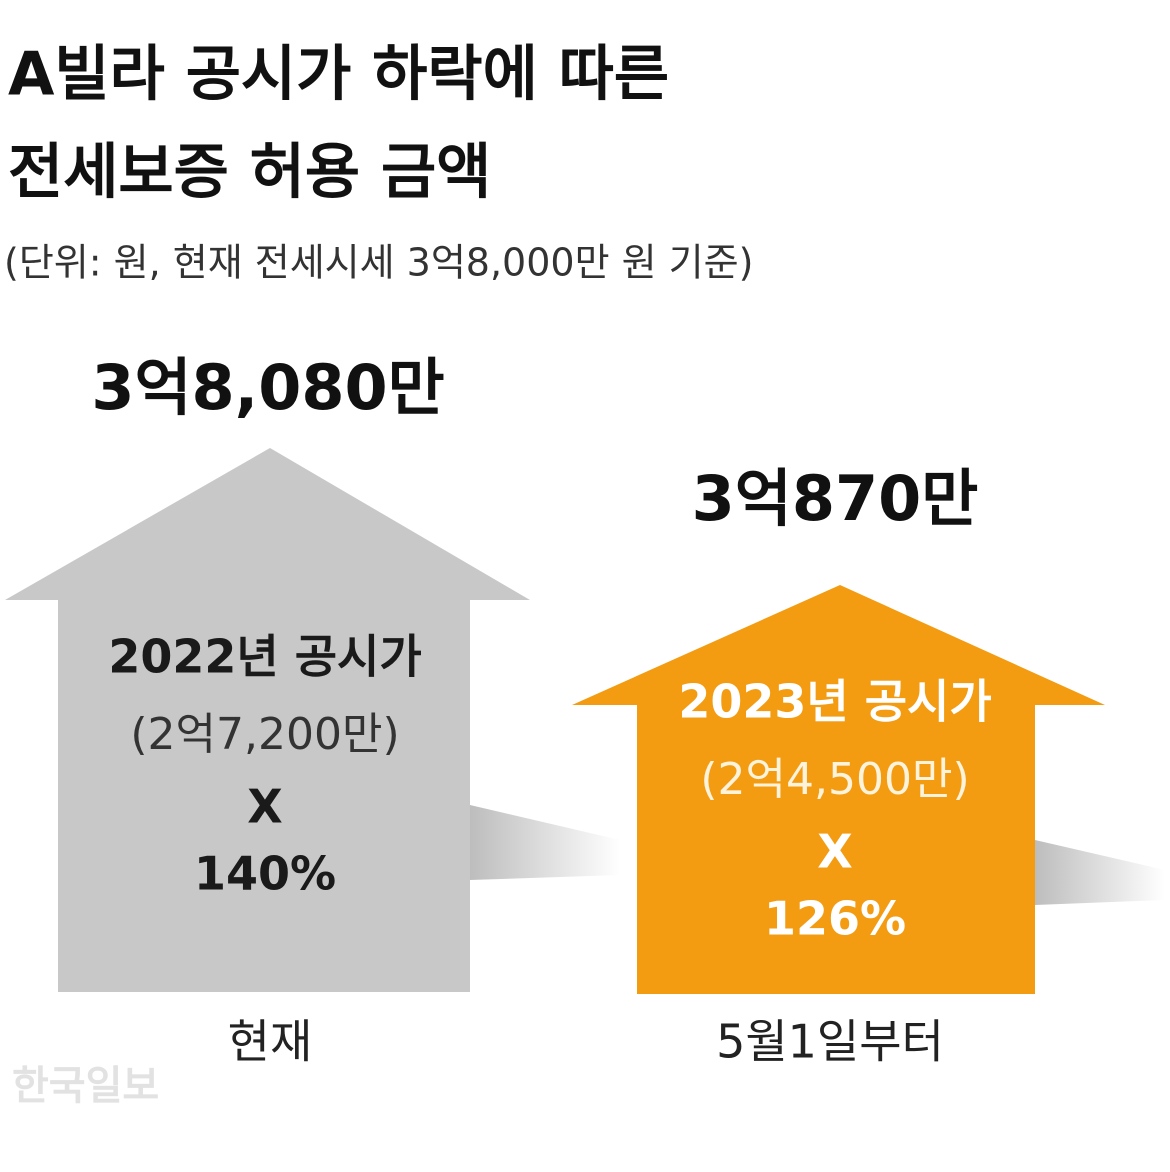 The image size is (1170, 1172). I want to click on title-line-1: A빌라 공시가 하락에 따른, so click(338, 75).